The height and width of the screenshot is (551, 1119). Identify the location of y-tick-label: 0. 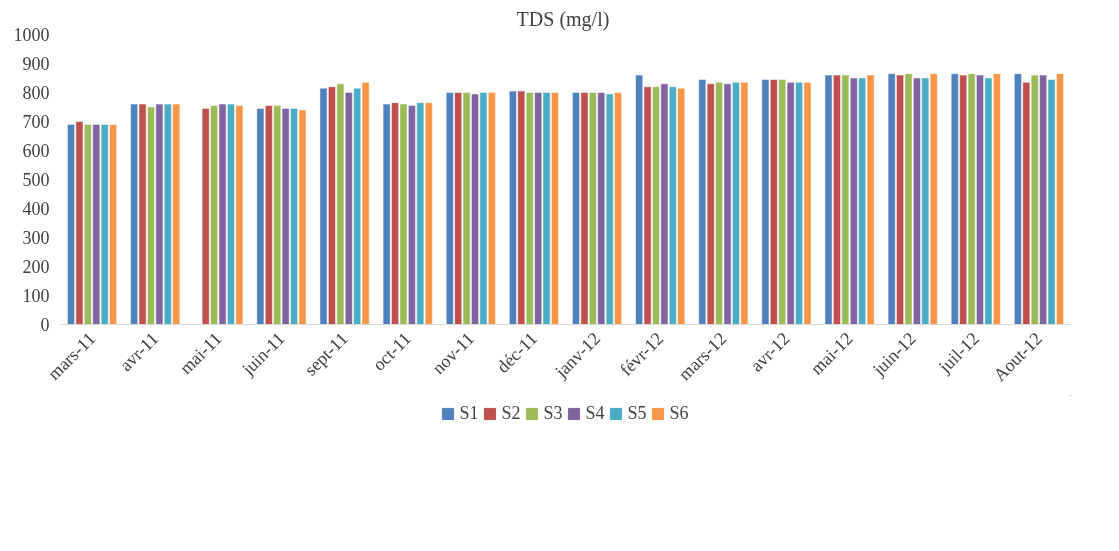
(45, 325).